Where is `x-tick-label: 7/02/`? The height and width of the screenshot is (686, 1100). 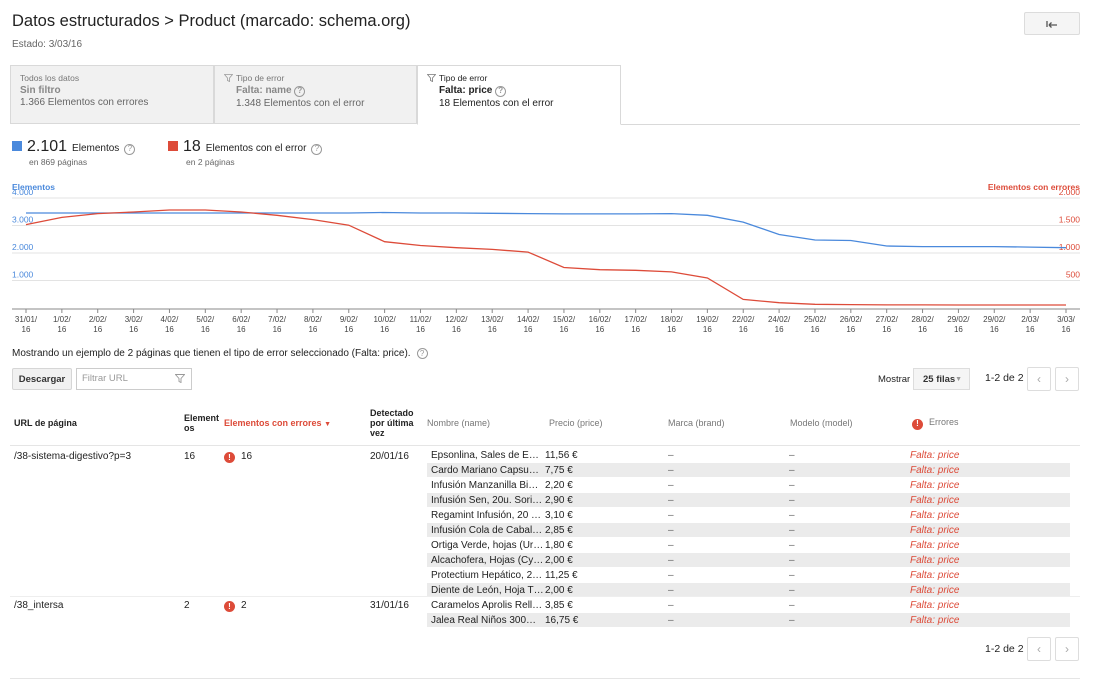
x-tick-label: 7/02/ is located at coordinates (277, 319).